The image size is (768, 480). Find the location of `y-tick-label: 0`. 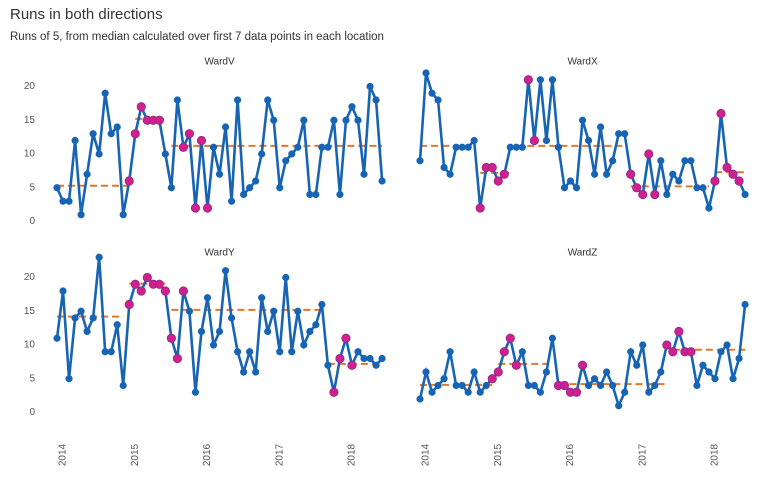

y-tick-label: 0 is located at coordinates (32, 412).